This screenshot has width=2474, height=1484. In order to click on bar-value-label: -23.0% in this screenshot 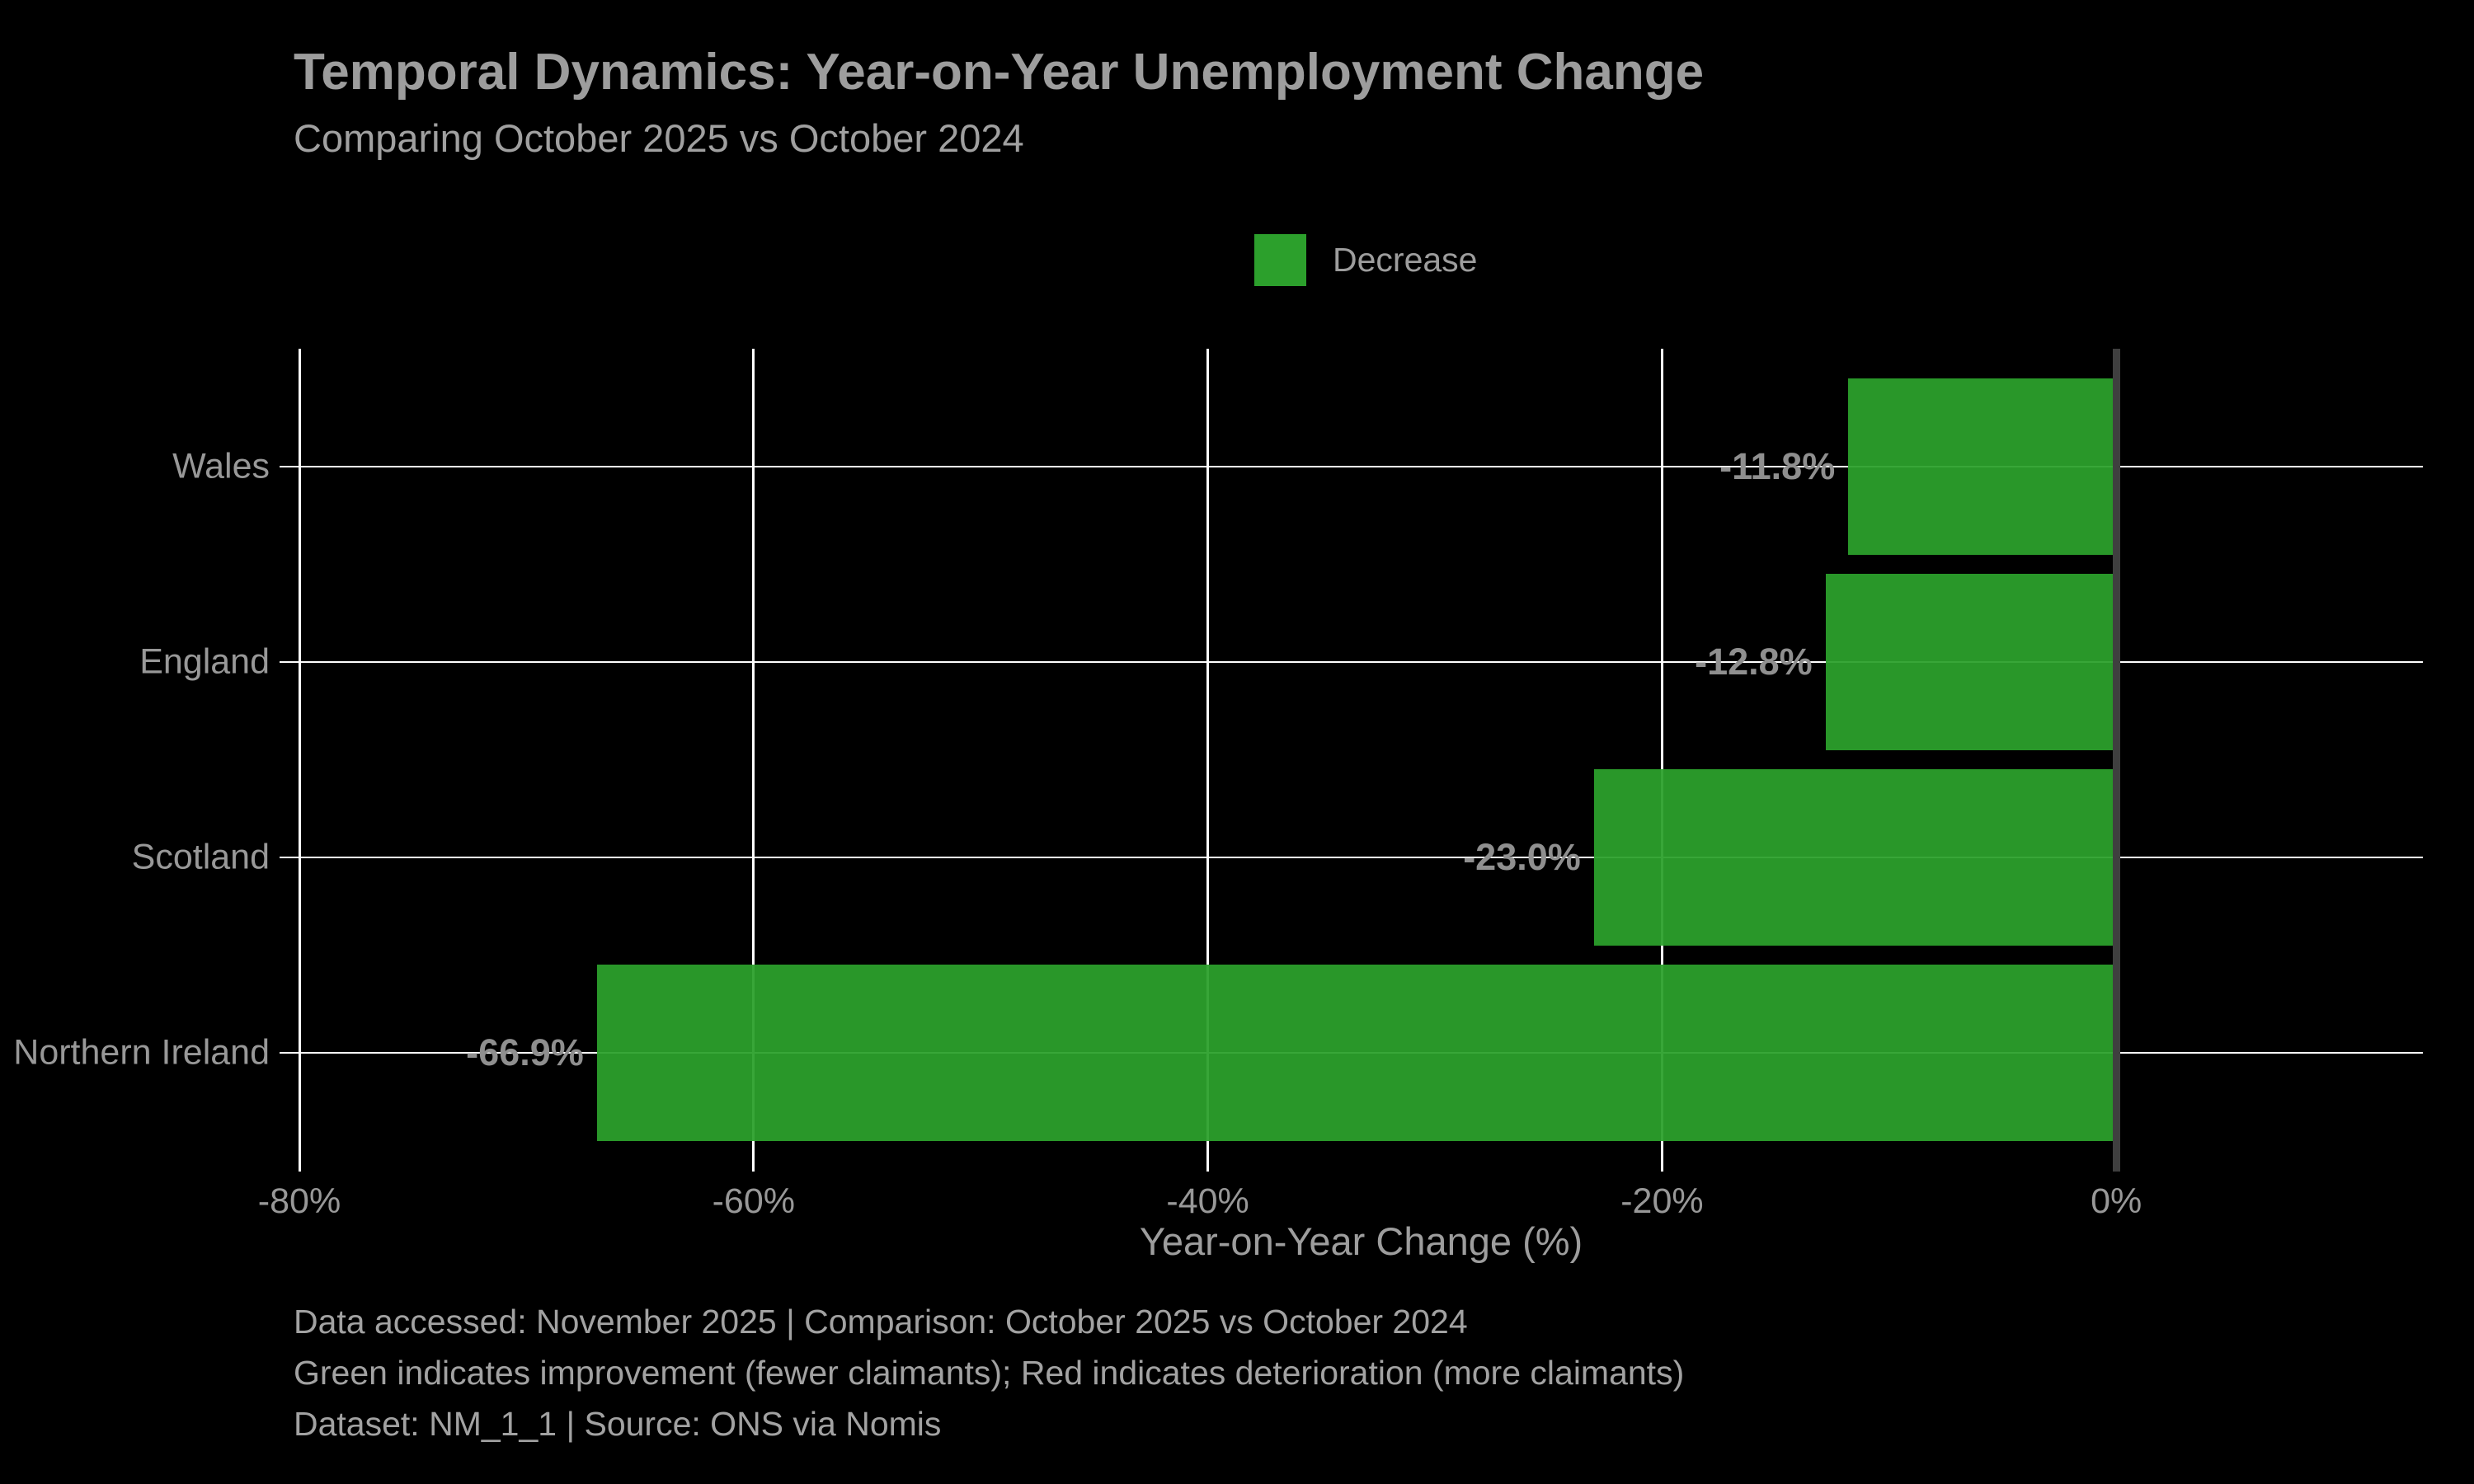, I will do `click(1522, 857)`.